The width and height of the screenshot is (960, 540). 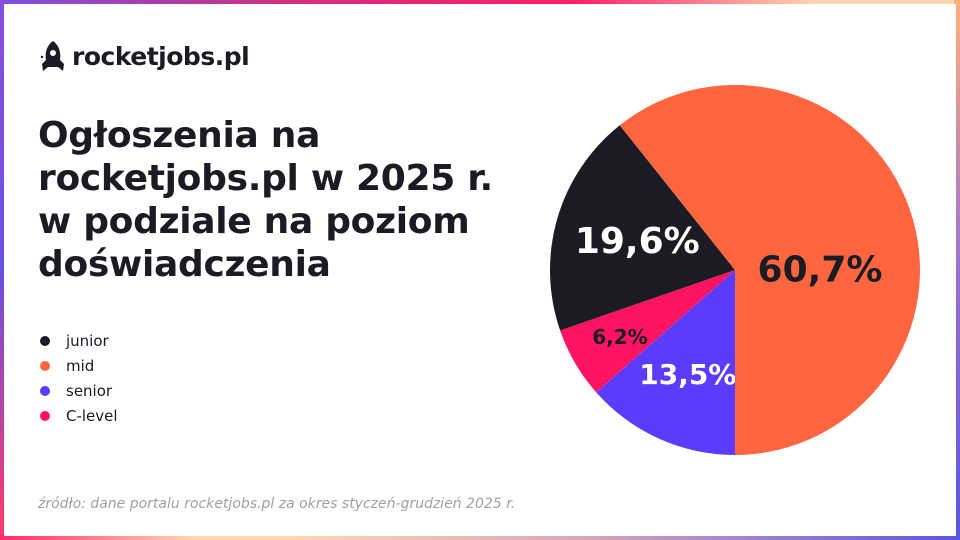 I want to click on legend-label: C-level, so click(x=92, y=415).